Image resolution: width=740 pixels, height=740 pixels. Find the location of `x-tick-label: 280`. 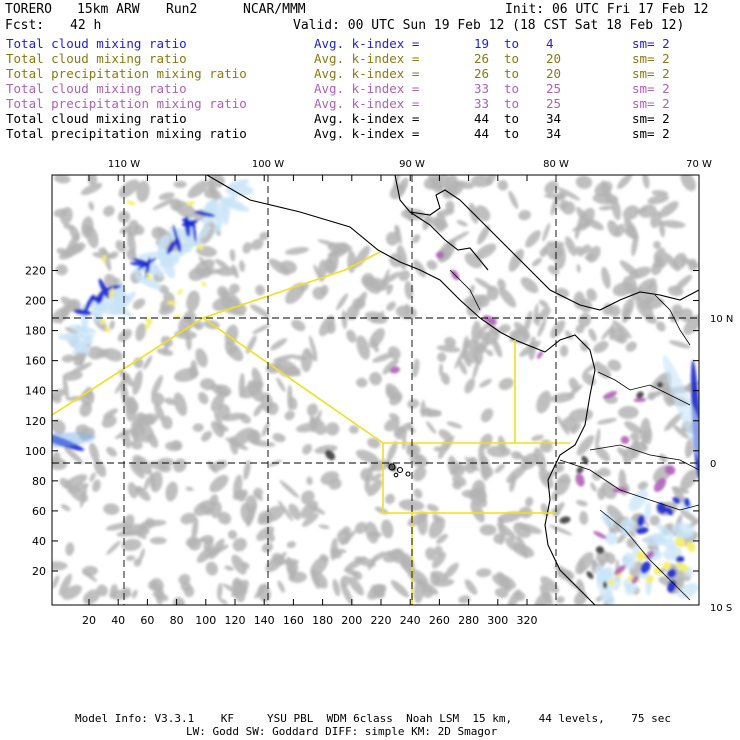

x-tick-label: 280 is located at coordinates (468, 620).